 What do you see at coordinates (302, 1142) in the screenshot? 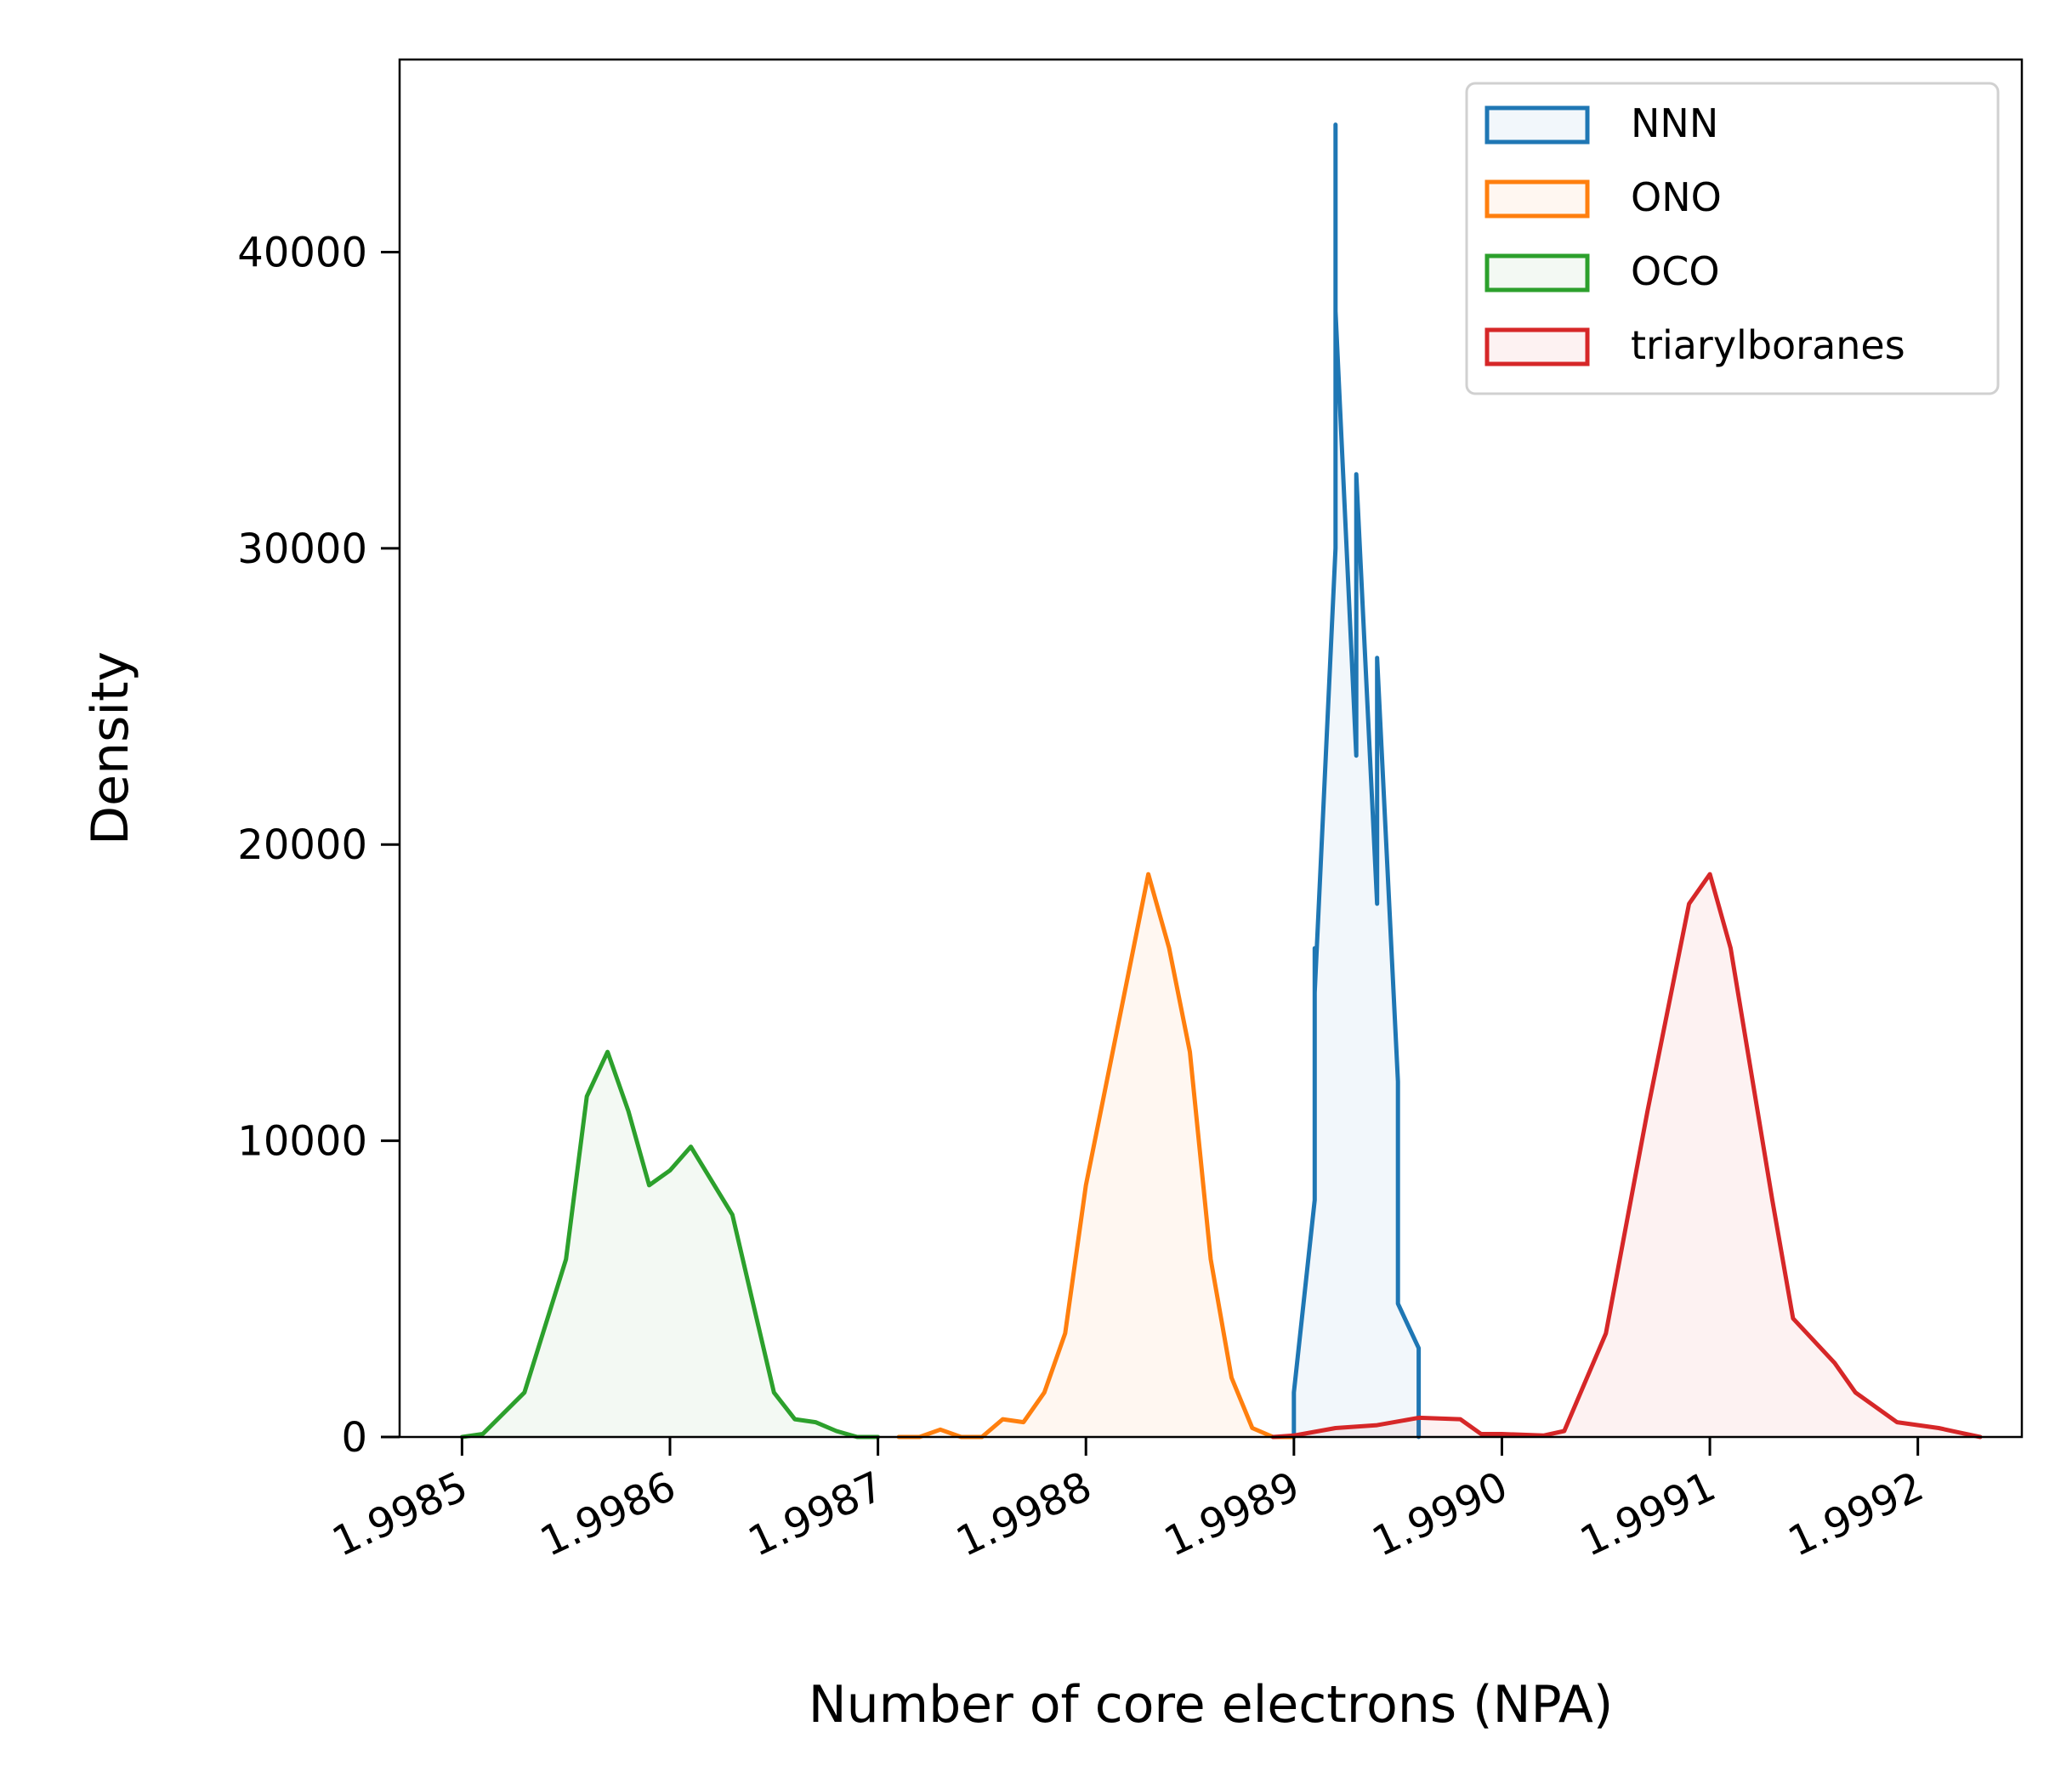
I see `y-tick-label: 10000` at bounding box center [302, 1142].